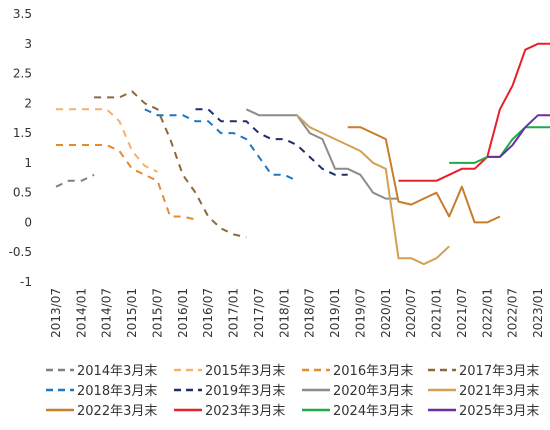  I want to click on x-tick-label: 2022/07, so click(513, 313).